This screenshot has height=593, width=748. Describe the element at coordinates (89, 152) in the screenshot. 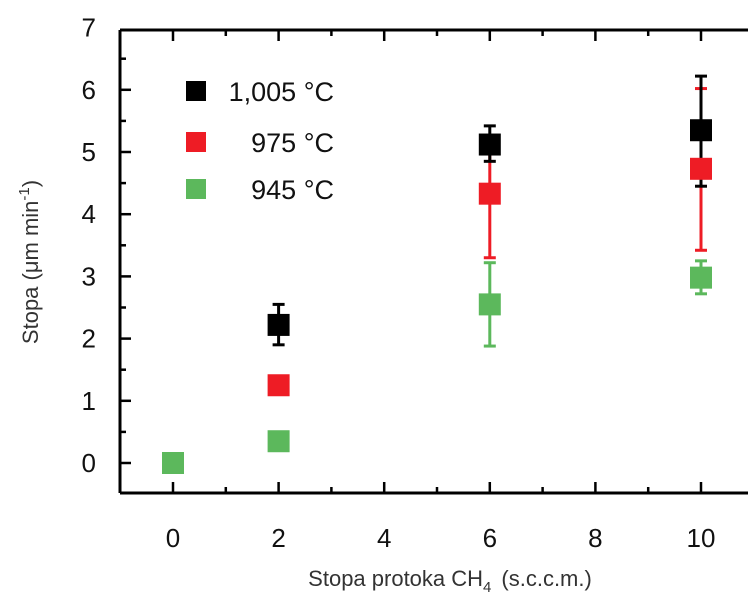

I see `y-tick-label: 5` at that location.